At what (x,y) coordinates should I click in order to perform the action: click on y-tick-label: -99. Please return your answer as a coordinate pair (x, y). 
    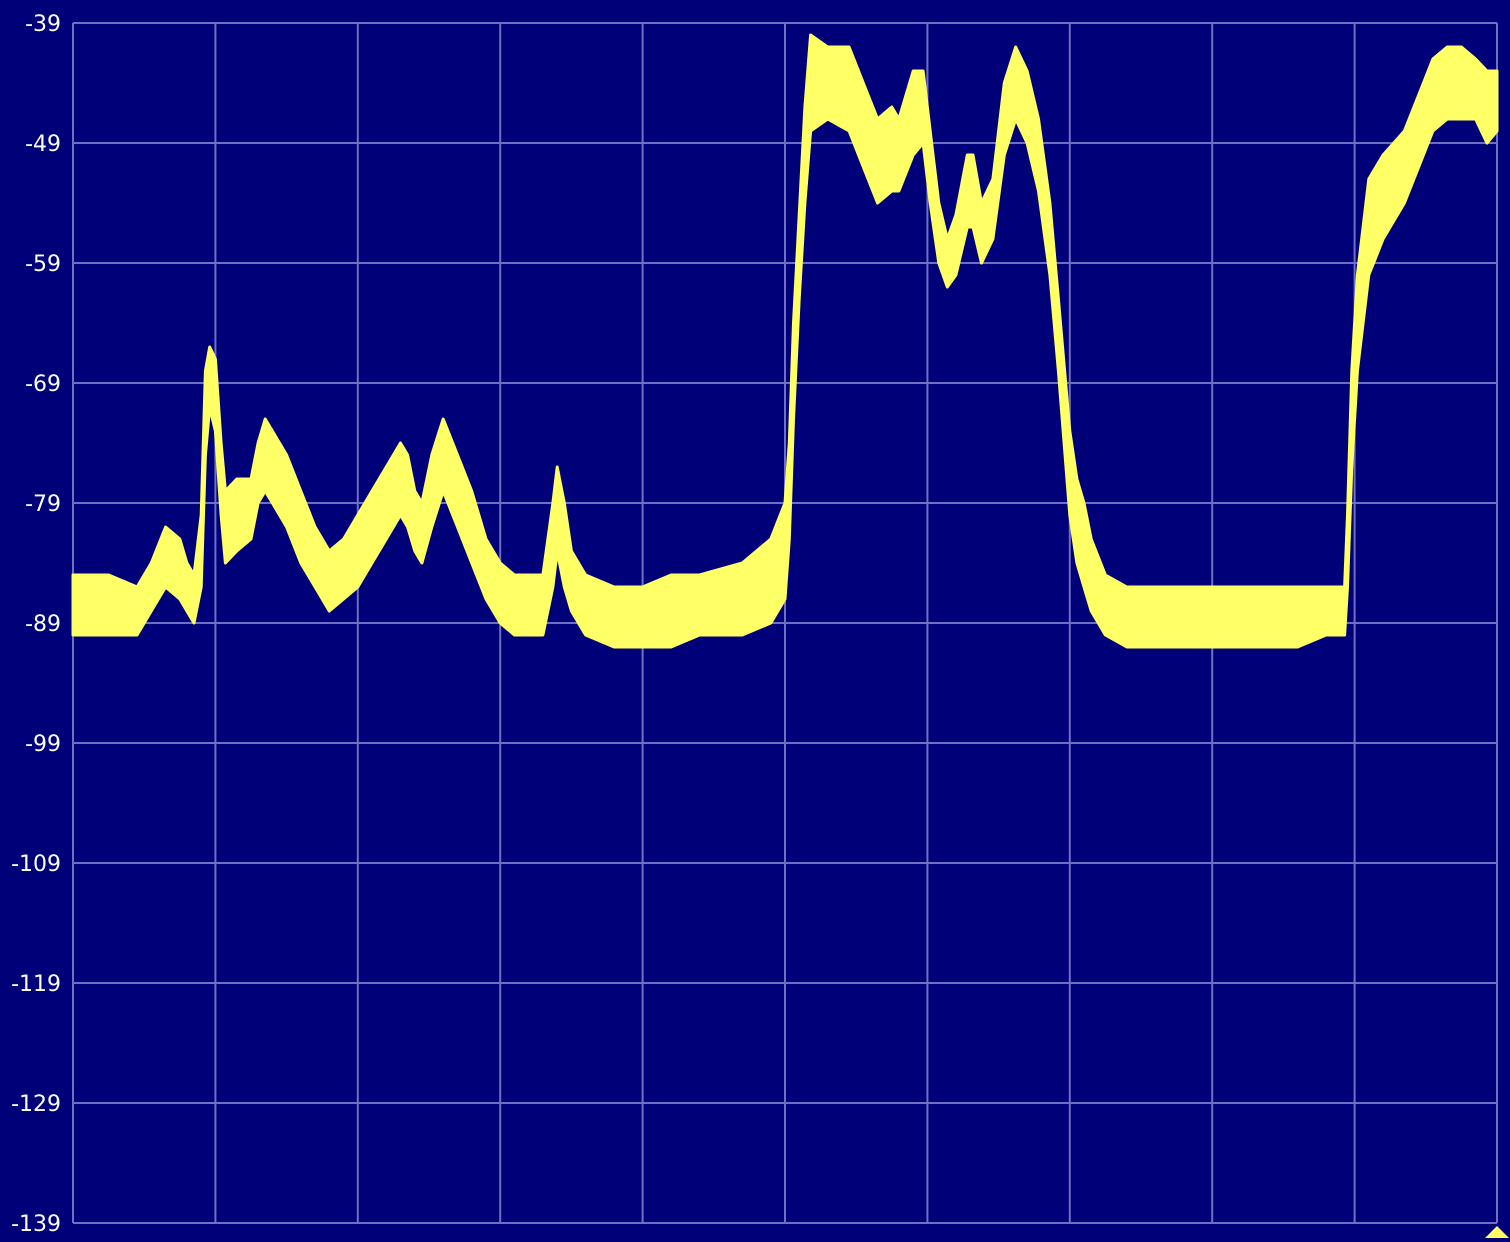
    Looking at the image, I should click on (43, 744).